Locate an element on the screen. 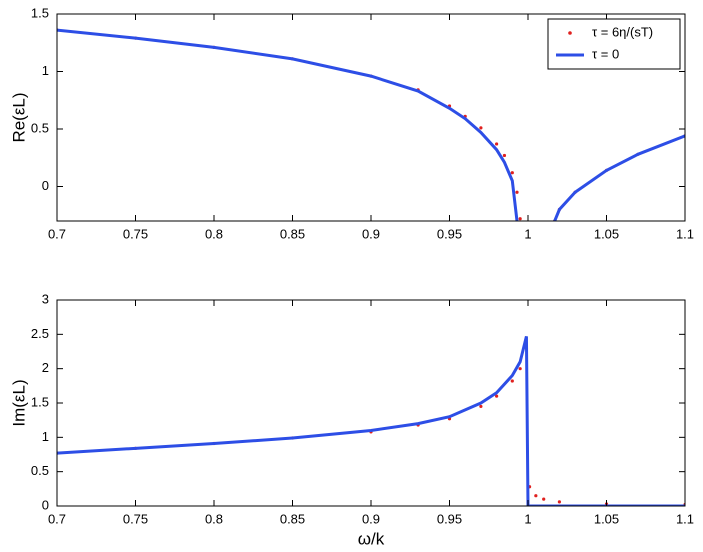 Image resolution: width=703 pixels, height=552 pixels. legend-box is located at coordinates (614, 44).